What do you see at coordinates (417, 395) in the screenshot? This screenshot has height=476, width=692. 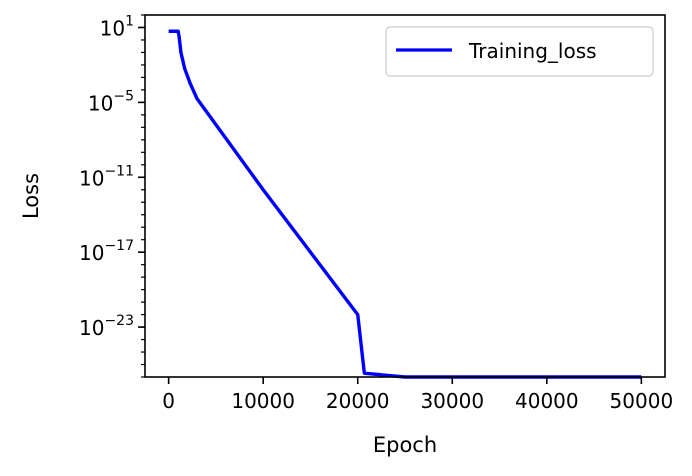 I see `x-axis: 0 10000 20000 30000 40000 50000` at bounding box center [417, 395].